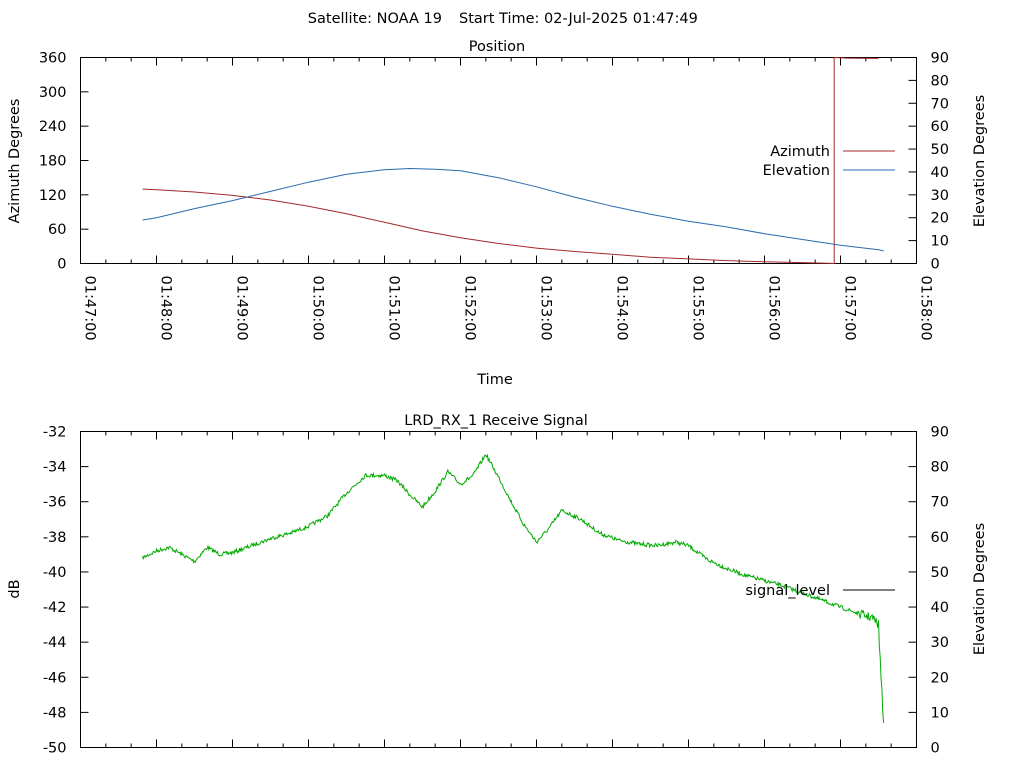  What do you see at coordinates (940, 219) in the screenshot?
I see `position-y2-tick-label: 20` at bounding box center [940, 219].